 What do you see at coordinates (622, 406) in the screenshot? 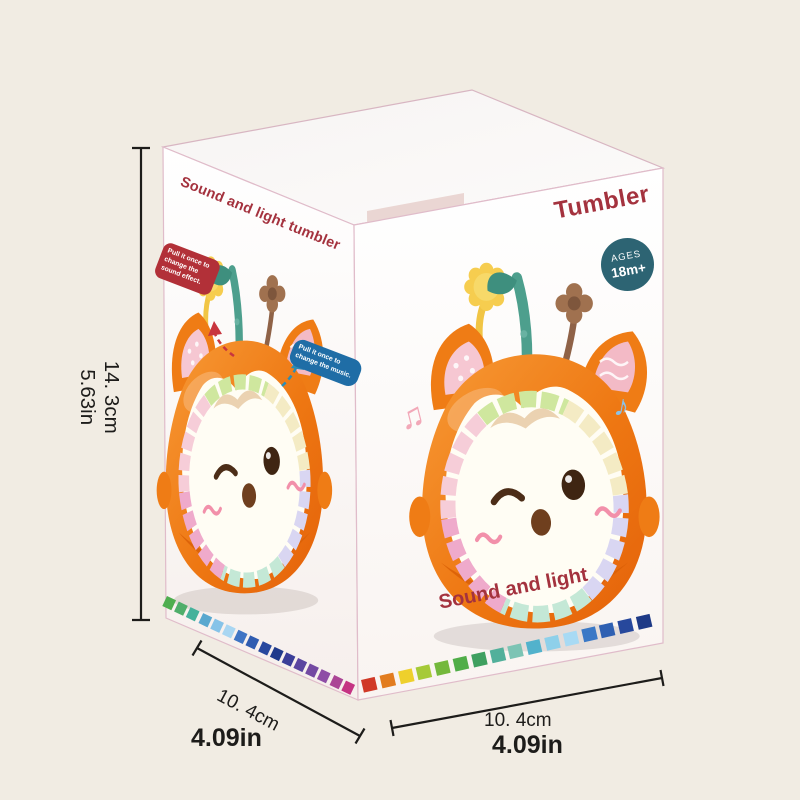
I see `music-note-icon: ♪` at bounding box center [622, 406].